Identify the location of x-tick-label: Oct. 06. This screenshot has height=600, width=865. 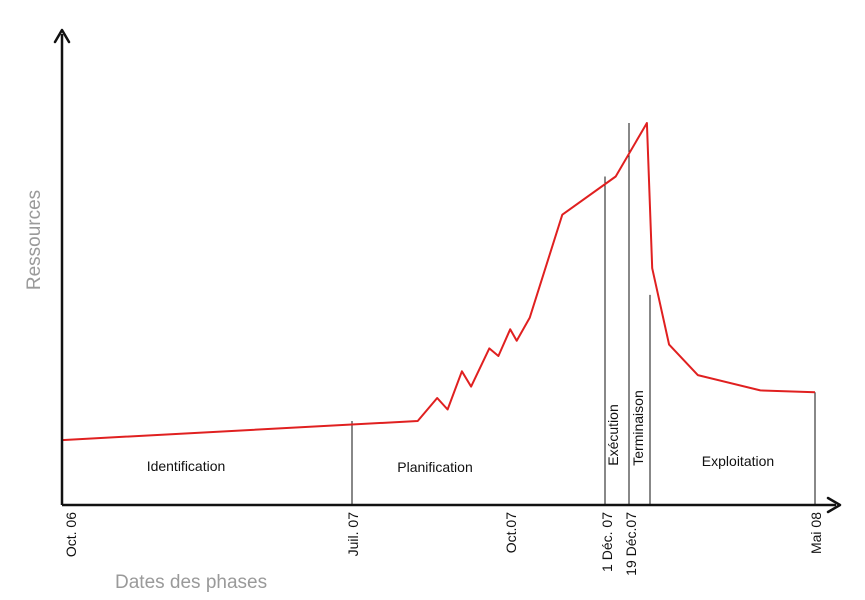
(71, 534).